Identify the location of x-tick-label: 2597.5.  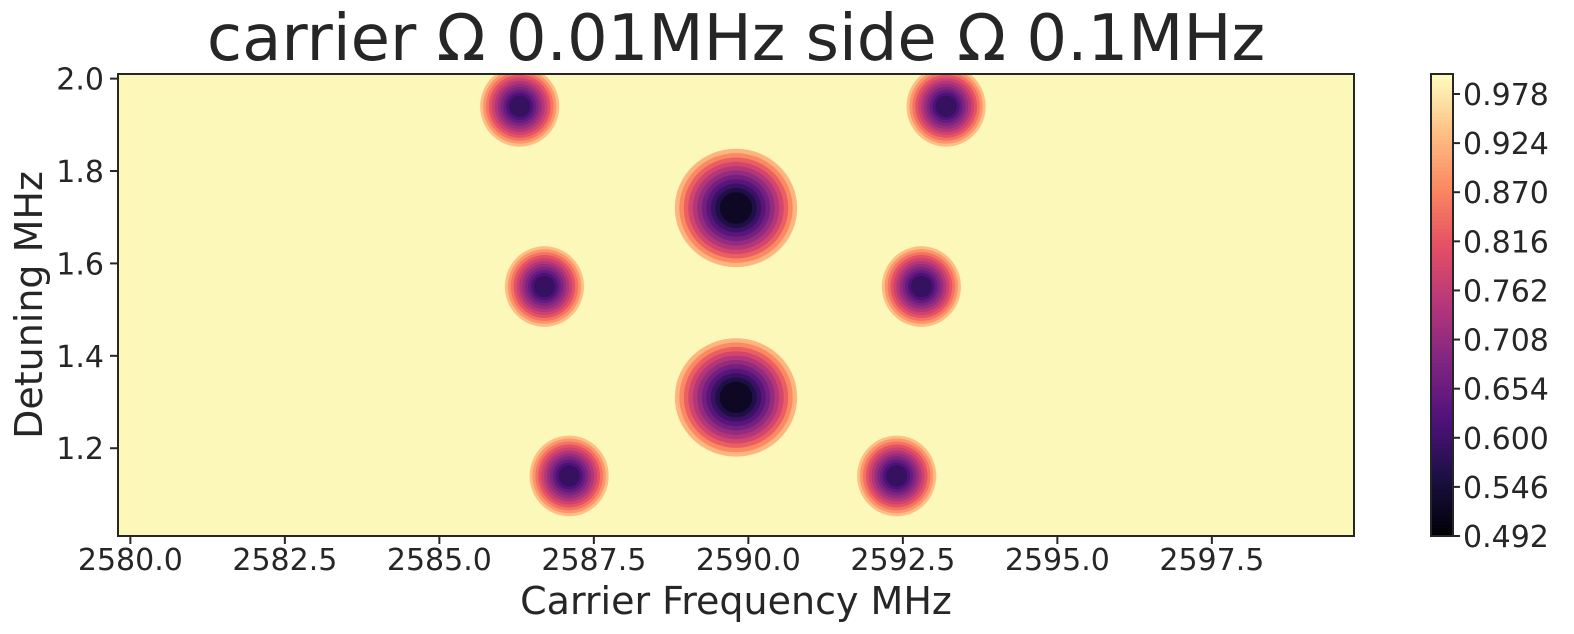
(1211, 560).